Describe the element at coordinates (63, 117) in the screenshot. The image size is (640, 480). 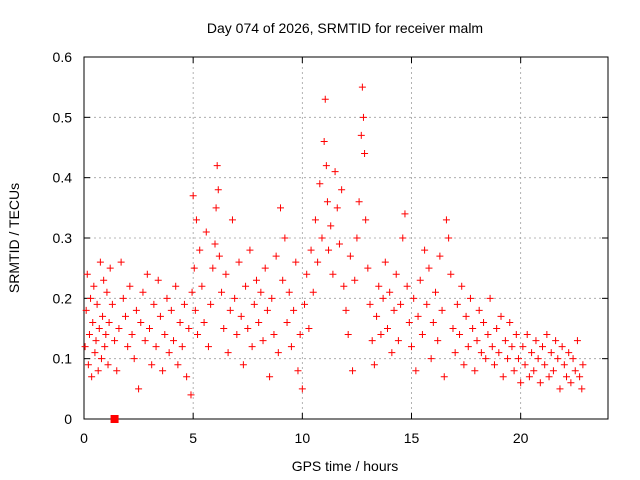
I see `y-tick-label: 0.5` at that location.